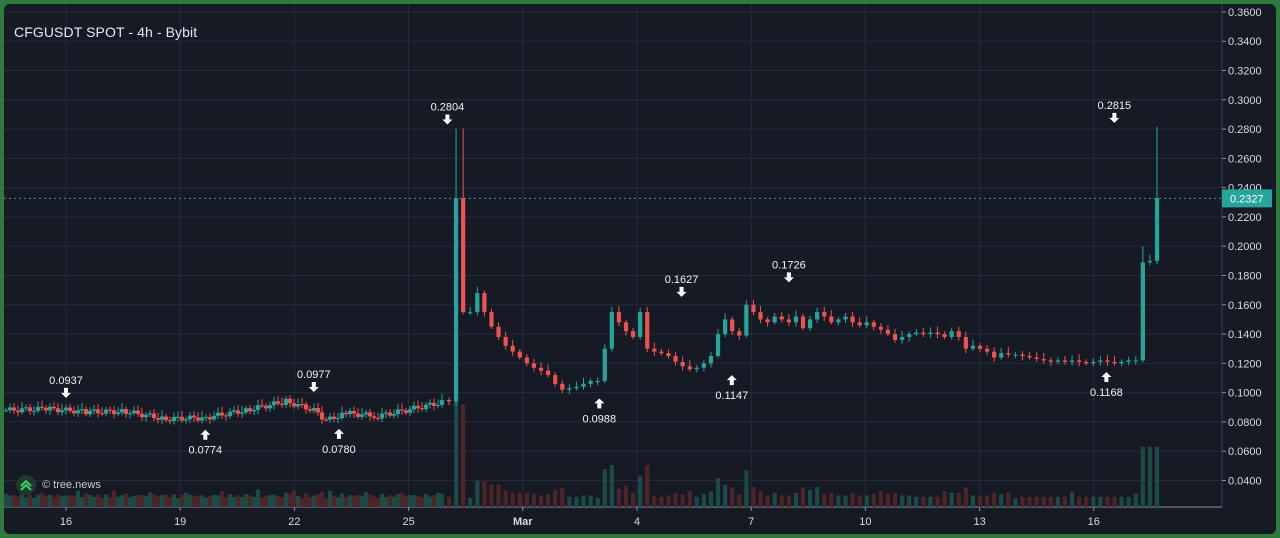 This screenshot has height=538, width=1280. I want to click on x-tick-label: 22, so click(294, 522).